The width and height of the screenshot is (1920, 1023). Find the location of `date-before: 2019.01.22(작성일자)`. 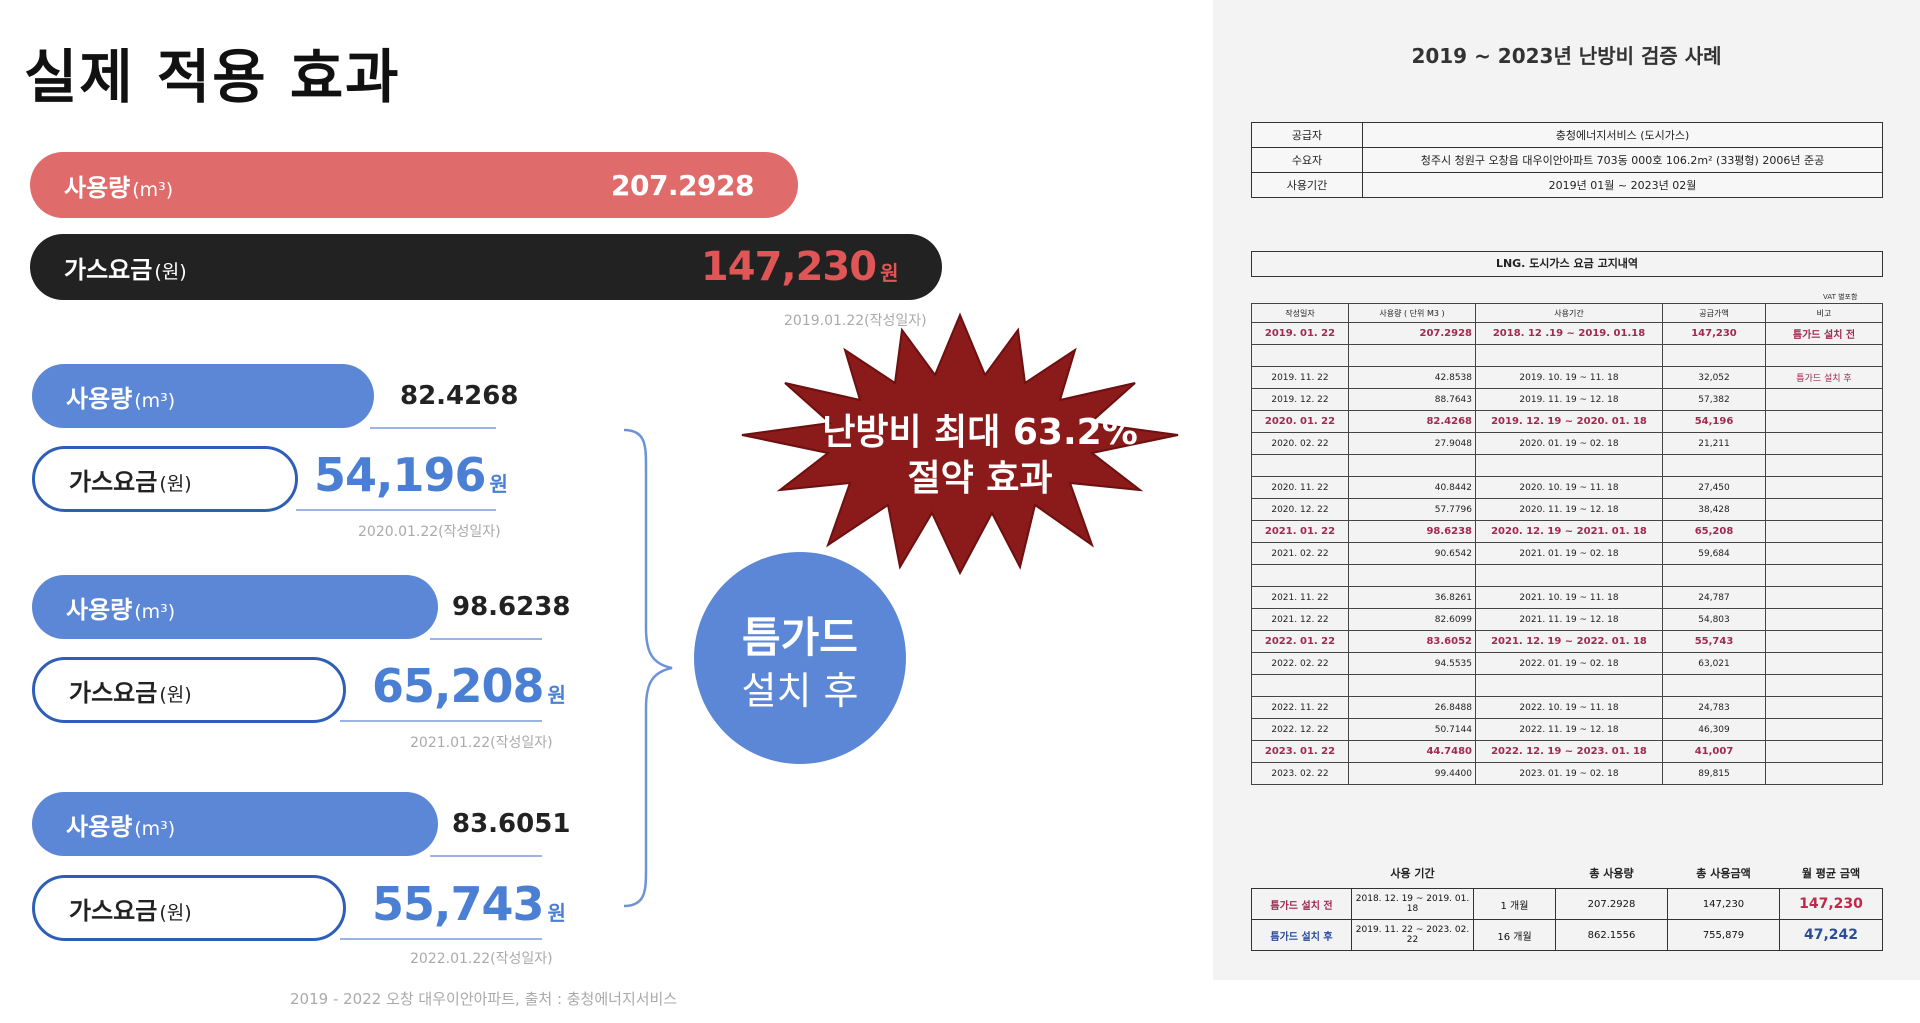

date-before: 2019.01.22(작성일자) is located at coordinates (855, 321).